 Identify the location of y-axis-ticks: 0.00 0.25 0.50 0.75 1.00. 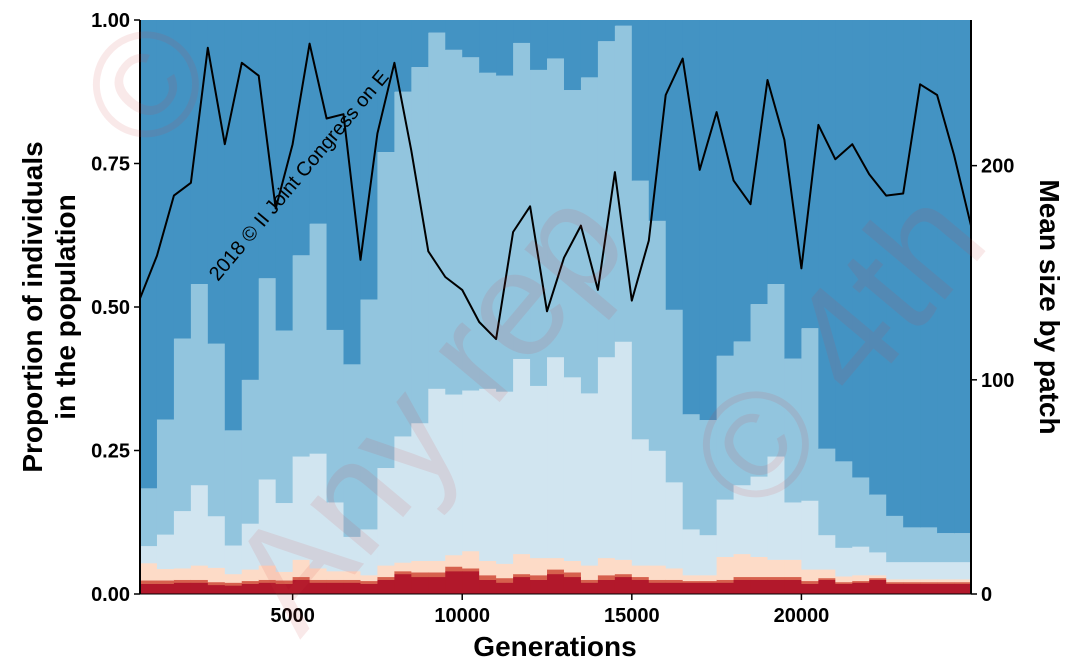
(115, 308).